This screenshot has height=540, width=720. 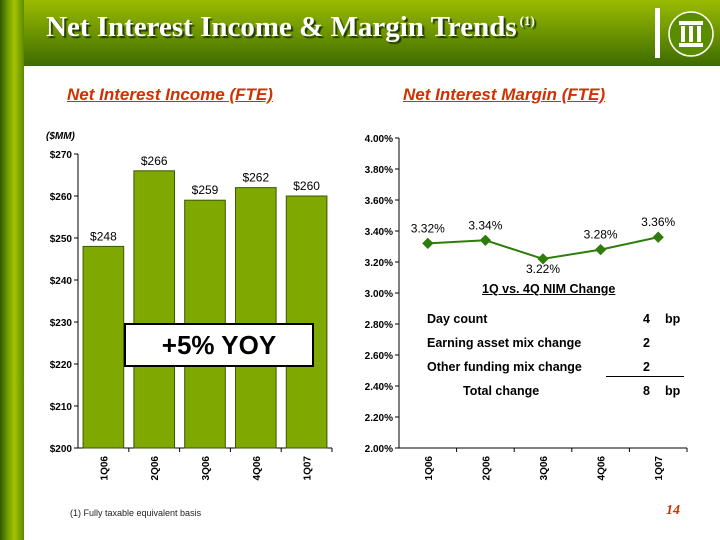 What do you see at coordinates (543, 269) in the screenshot?
I see `point-data-label: 3.22%` at bounding box center [543, 269].